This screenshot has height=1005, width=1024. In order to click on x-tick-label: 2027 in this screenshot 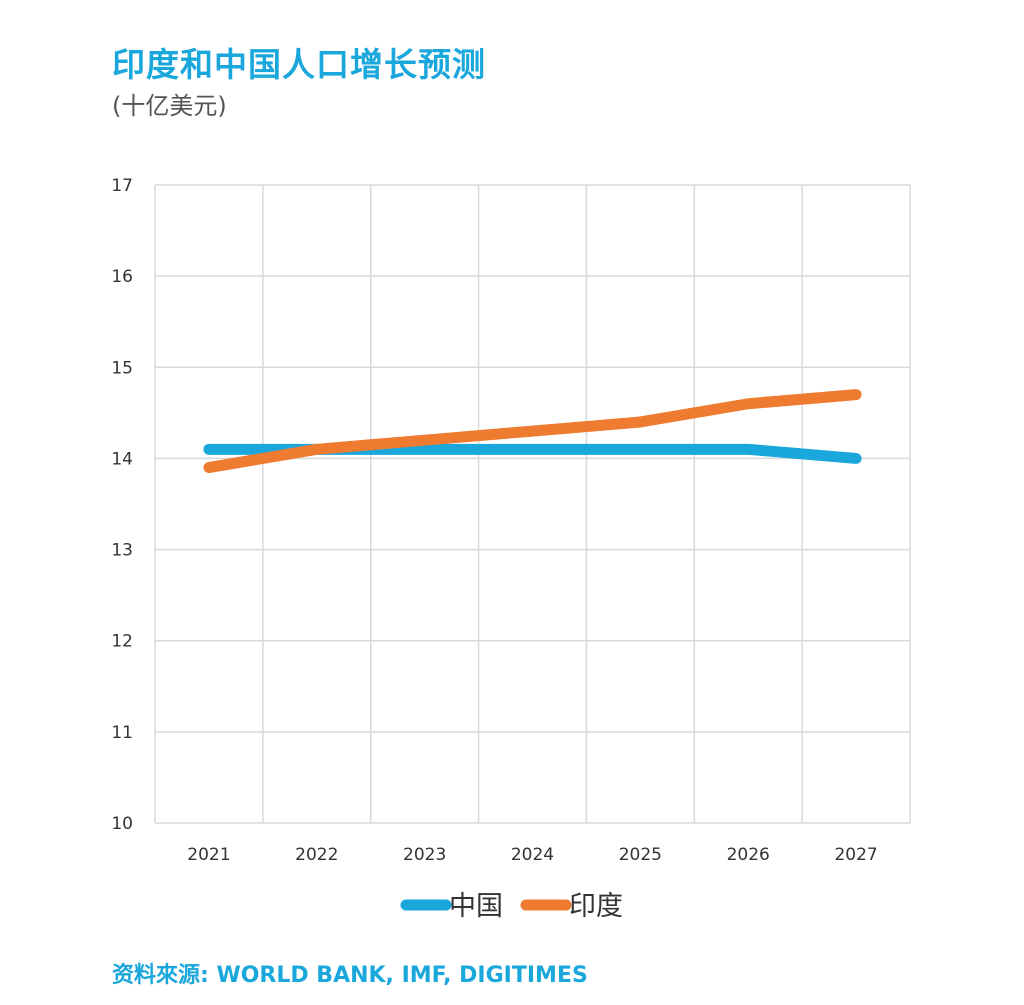, I will do `click(855, 855)`.